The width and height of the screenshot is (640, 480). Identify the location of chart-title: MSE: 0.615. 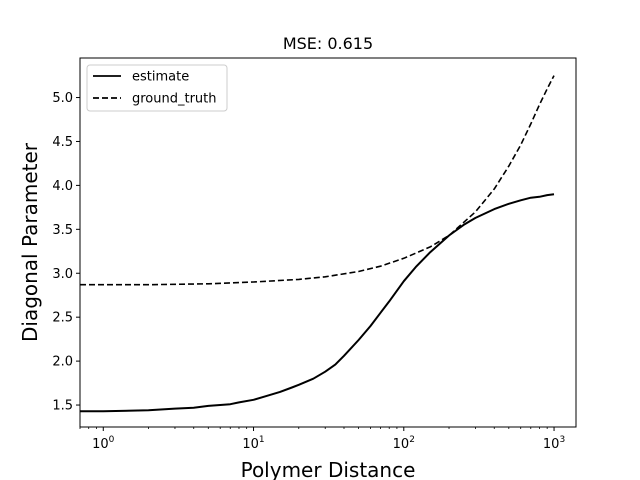
(328, 43).